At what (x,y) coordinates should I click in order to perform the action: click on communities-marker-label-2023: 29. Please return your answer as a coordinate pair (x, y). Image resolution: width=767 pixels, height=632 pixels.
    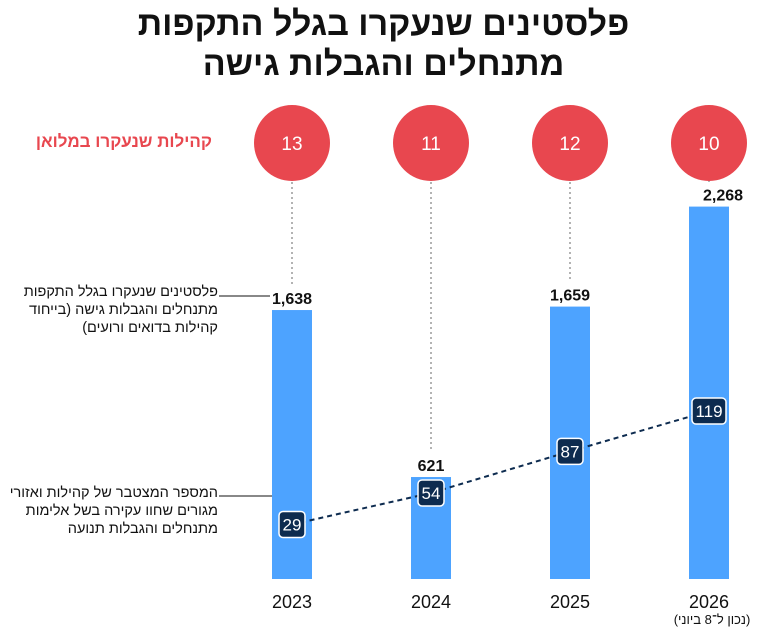
    Looking at the image, I should click on (292, 524).